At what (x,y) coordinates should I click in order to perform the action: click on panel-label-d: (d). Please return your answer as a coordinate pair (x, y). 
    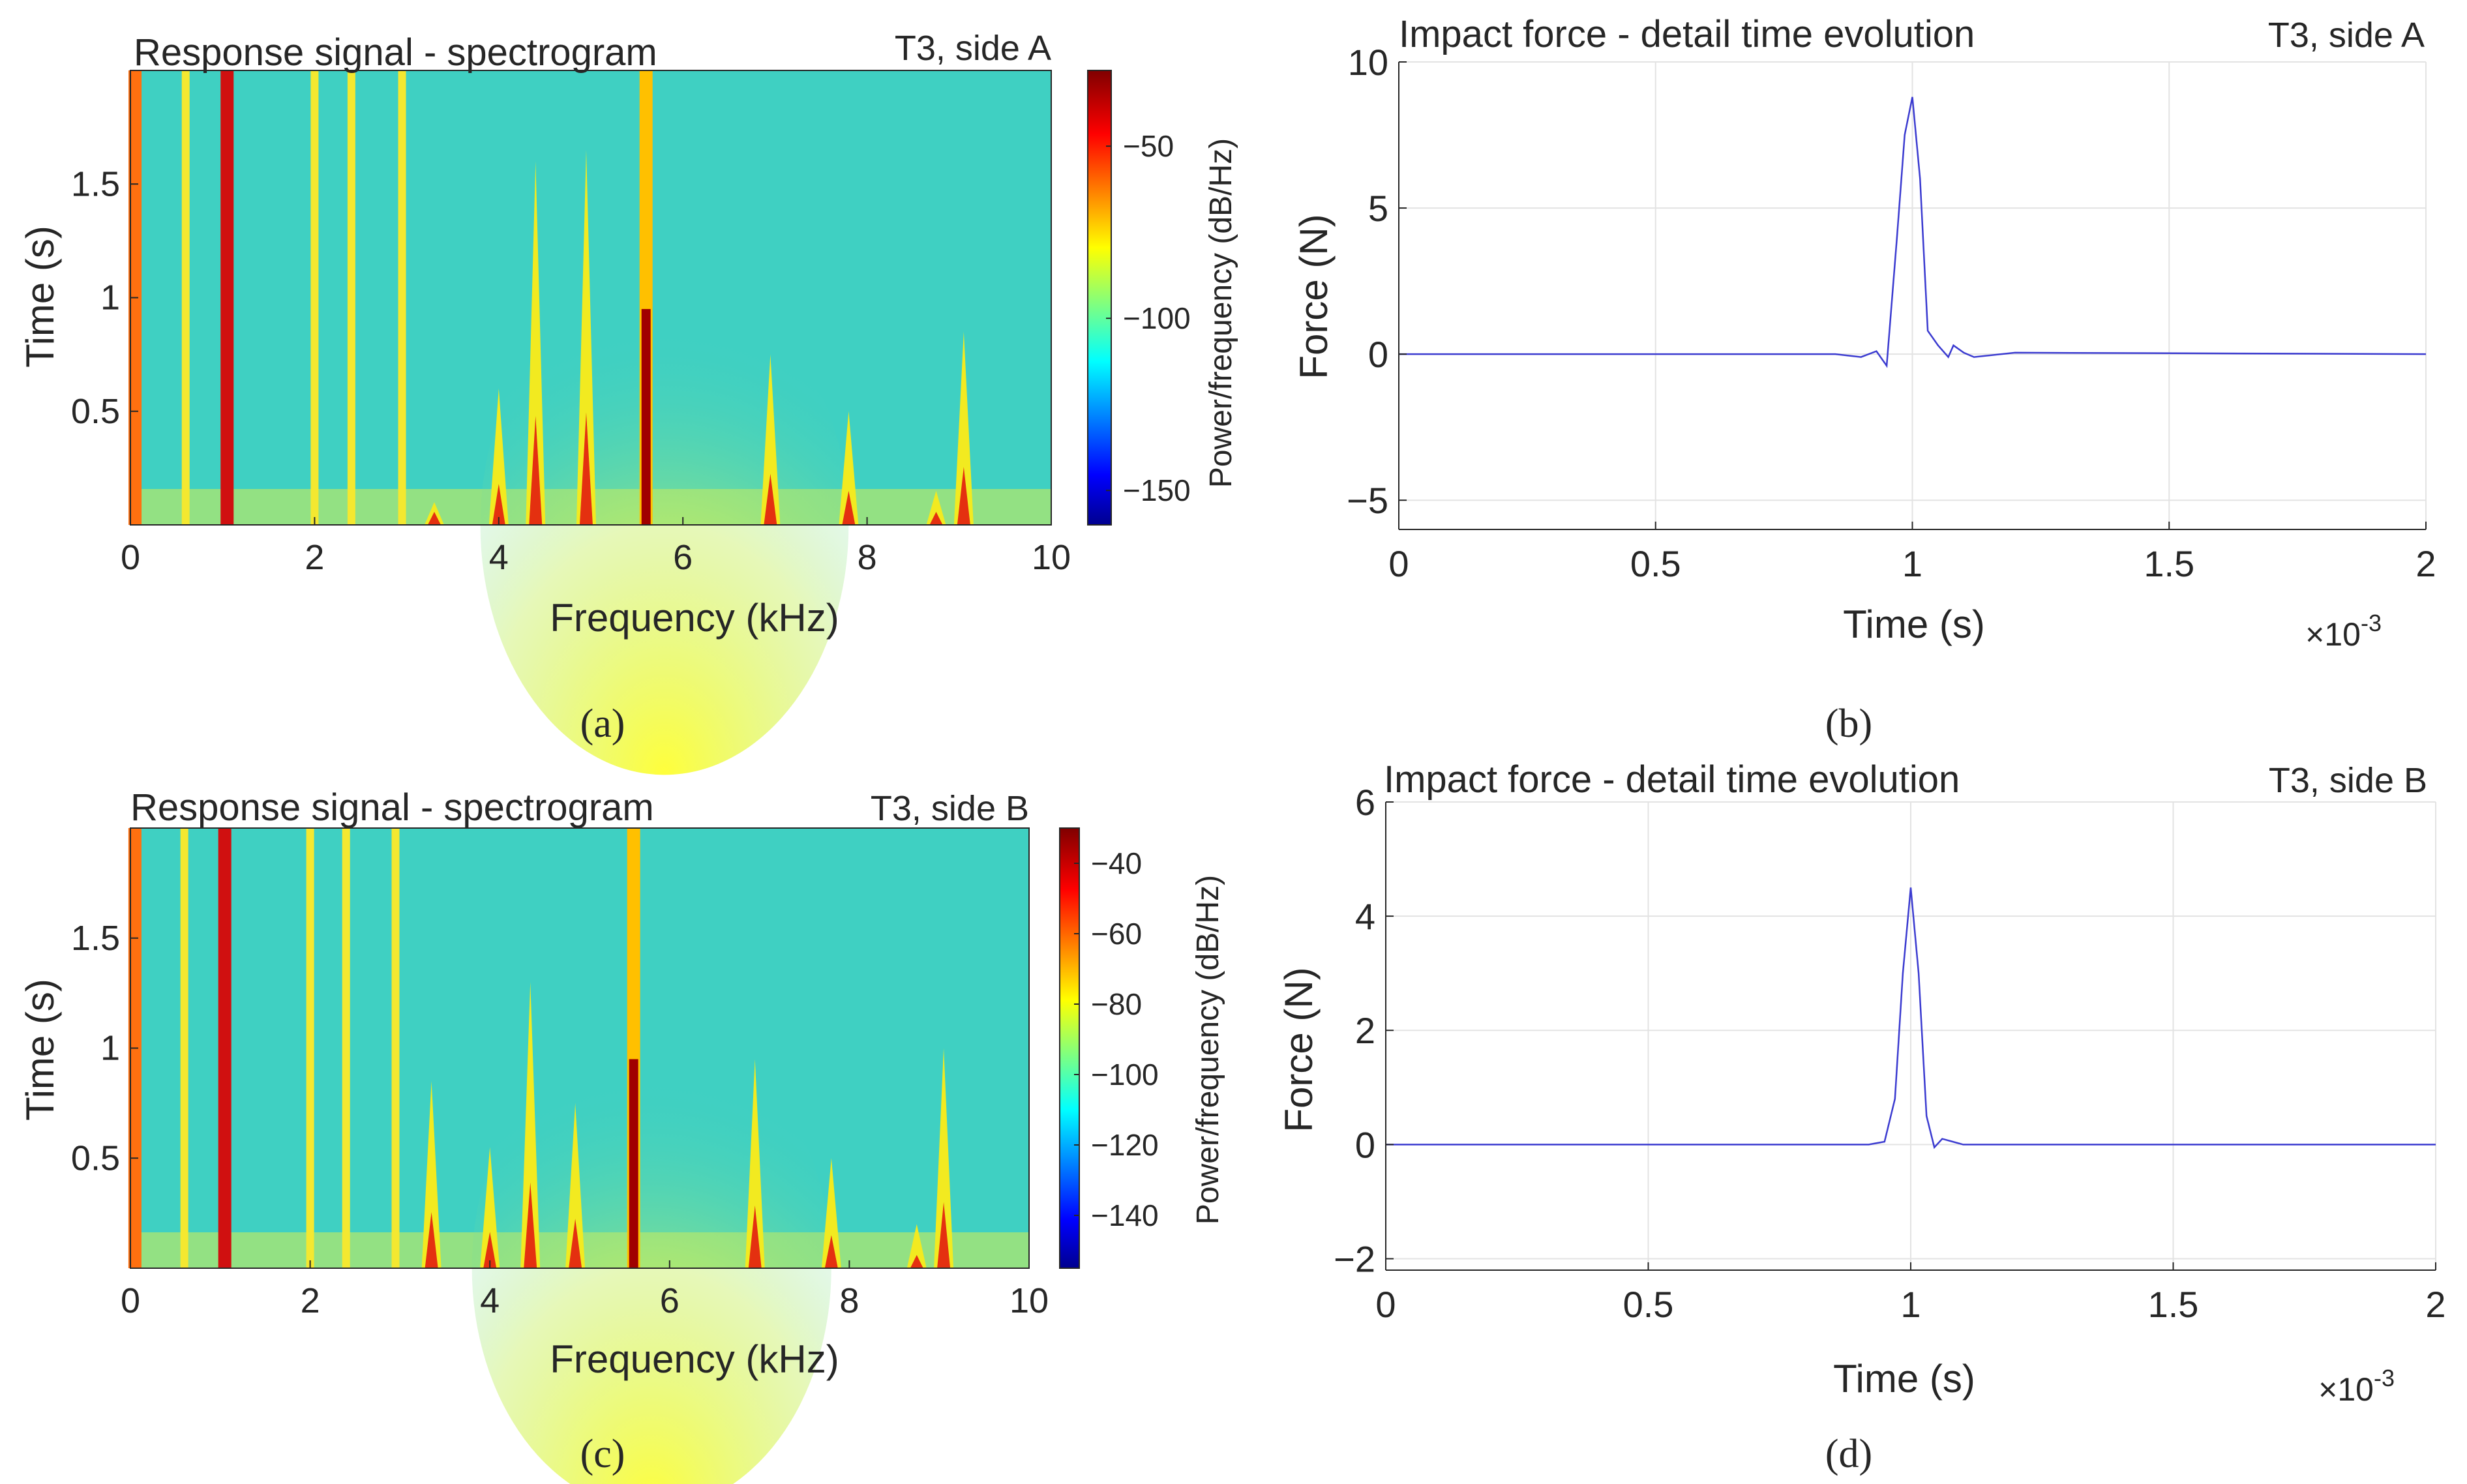
    Looking at the image, I should click on (1848, 1454).